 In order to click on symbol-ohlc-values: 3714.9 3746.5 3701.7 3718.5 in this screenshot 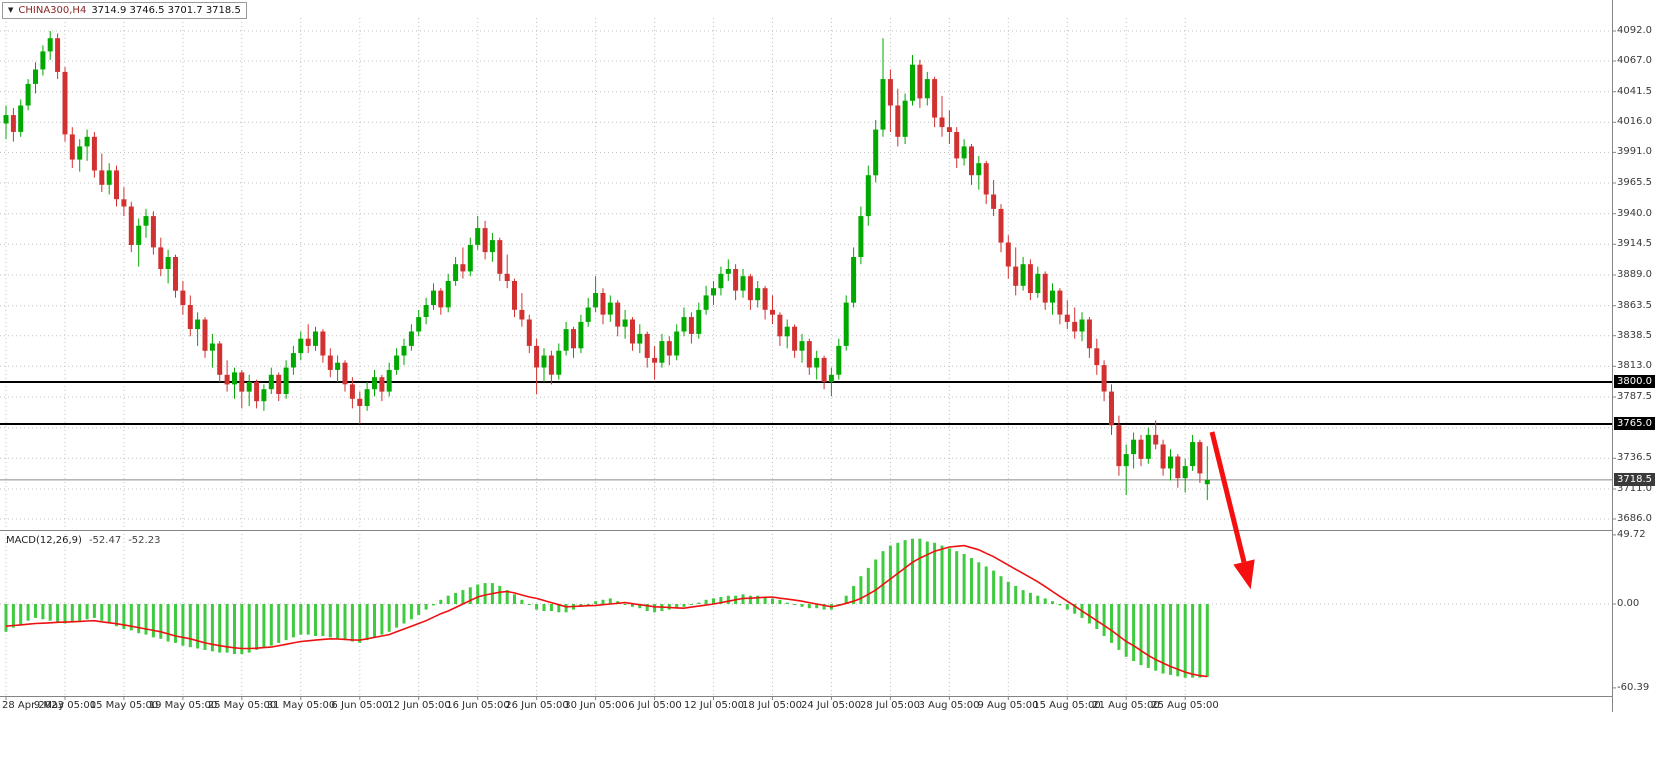, I will do `click(166, 10)`.